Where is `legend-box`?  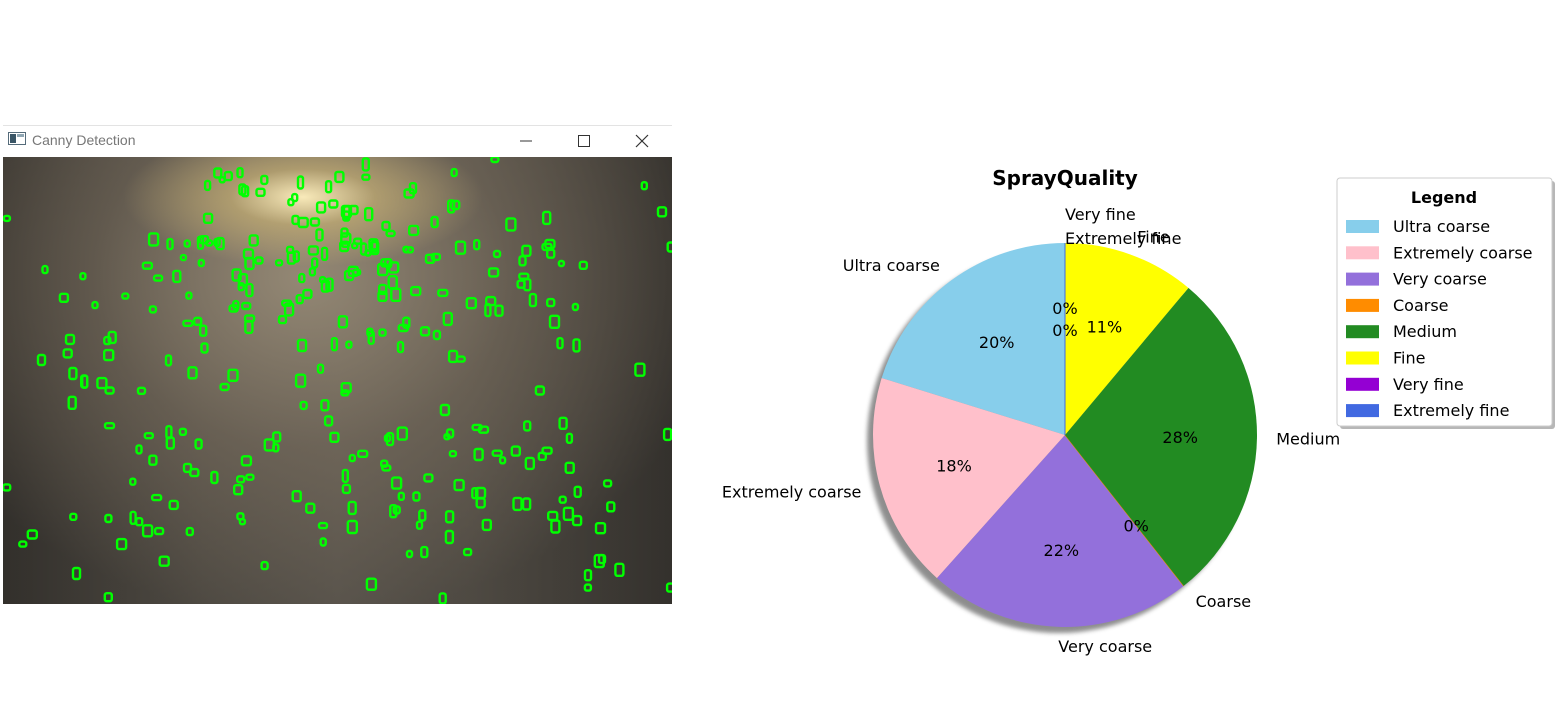
legend-box is located at coordinates (1444, 302).